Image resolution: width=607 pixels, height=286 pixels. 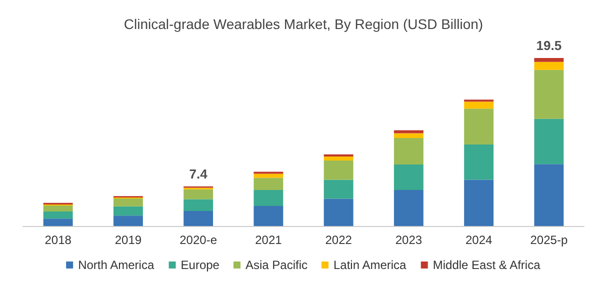 I want to click on x-tick-label: 2019, so click(x=128, y=240).